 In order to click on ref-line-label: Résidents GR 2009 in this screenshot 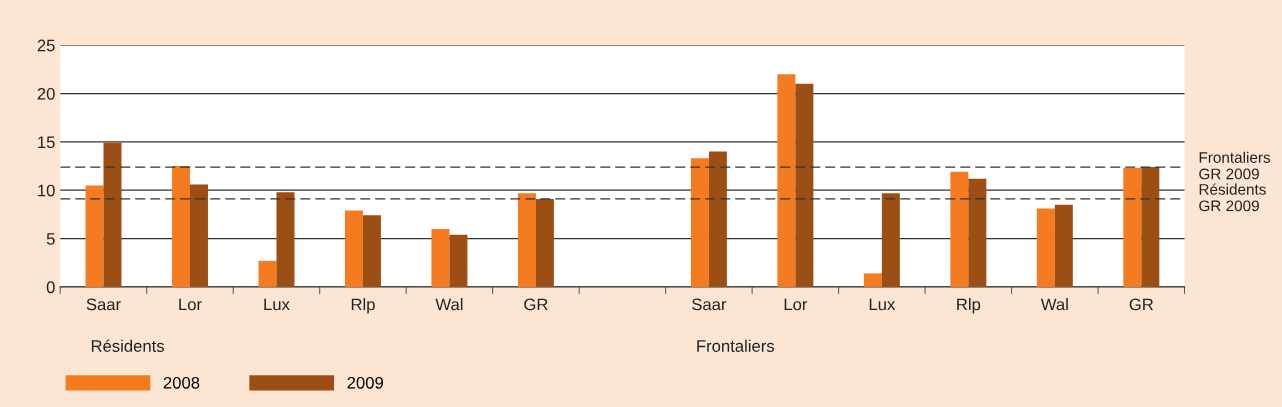, I will do `click(1232, 197)`.